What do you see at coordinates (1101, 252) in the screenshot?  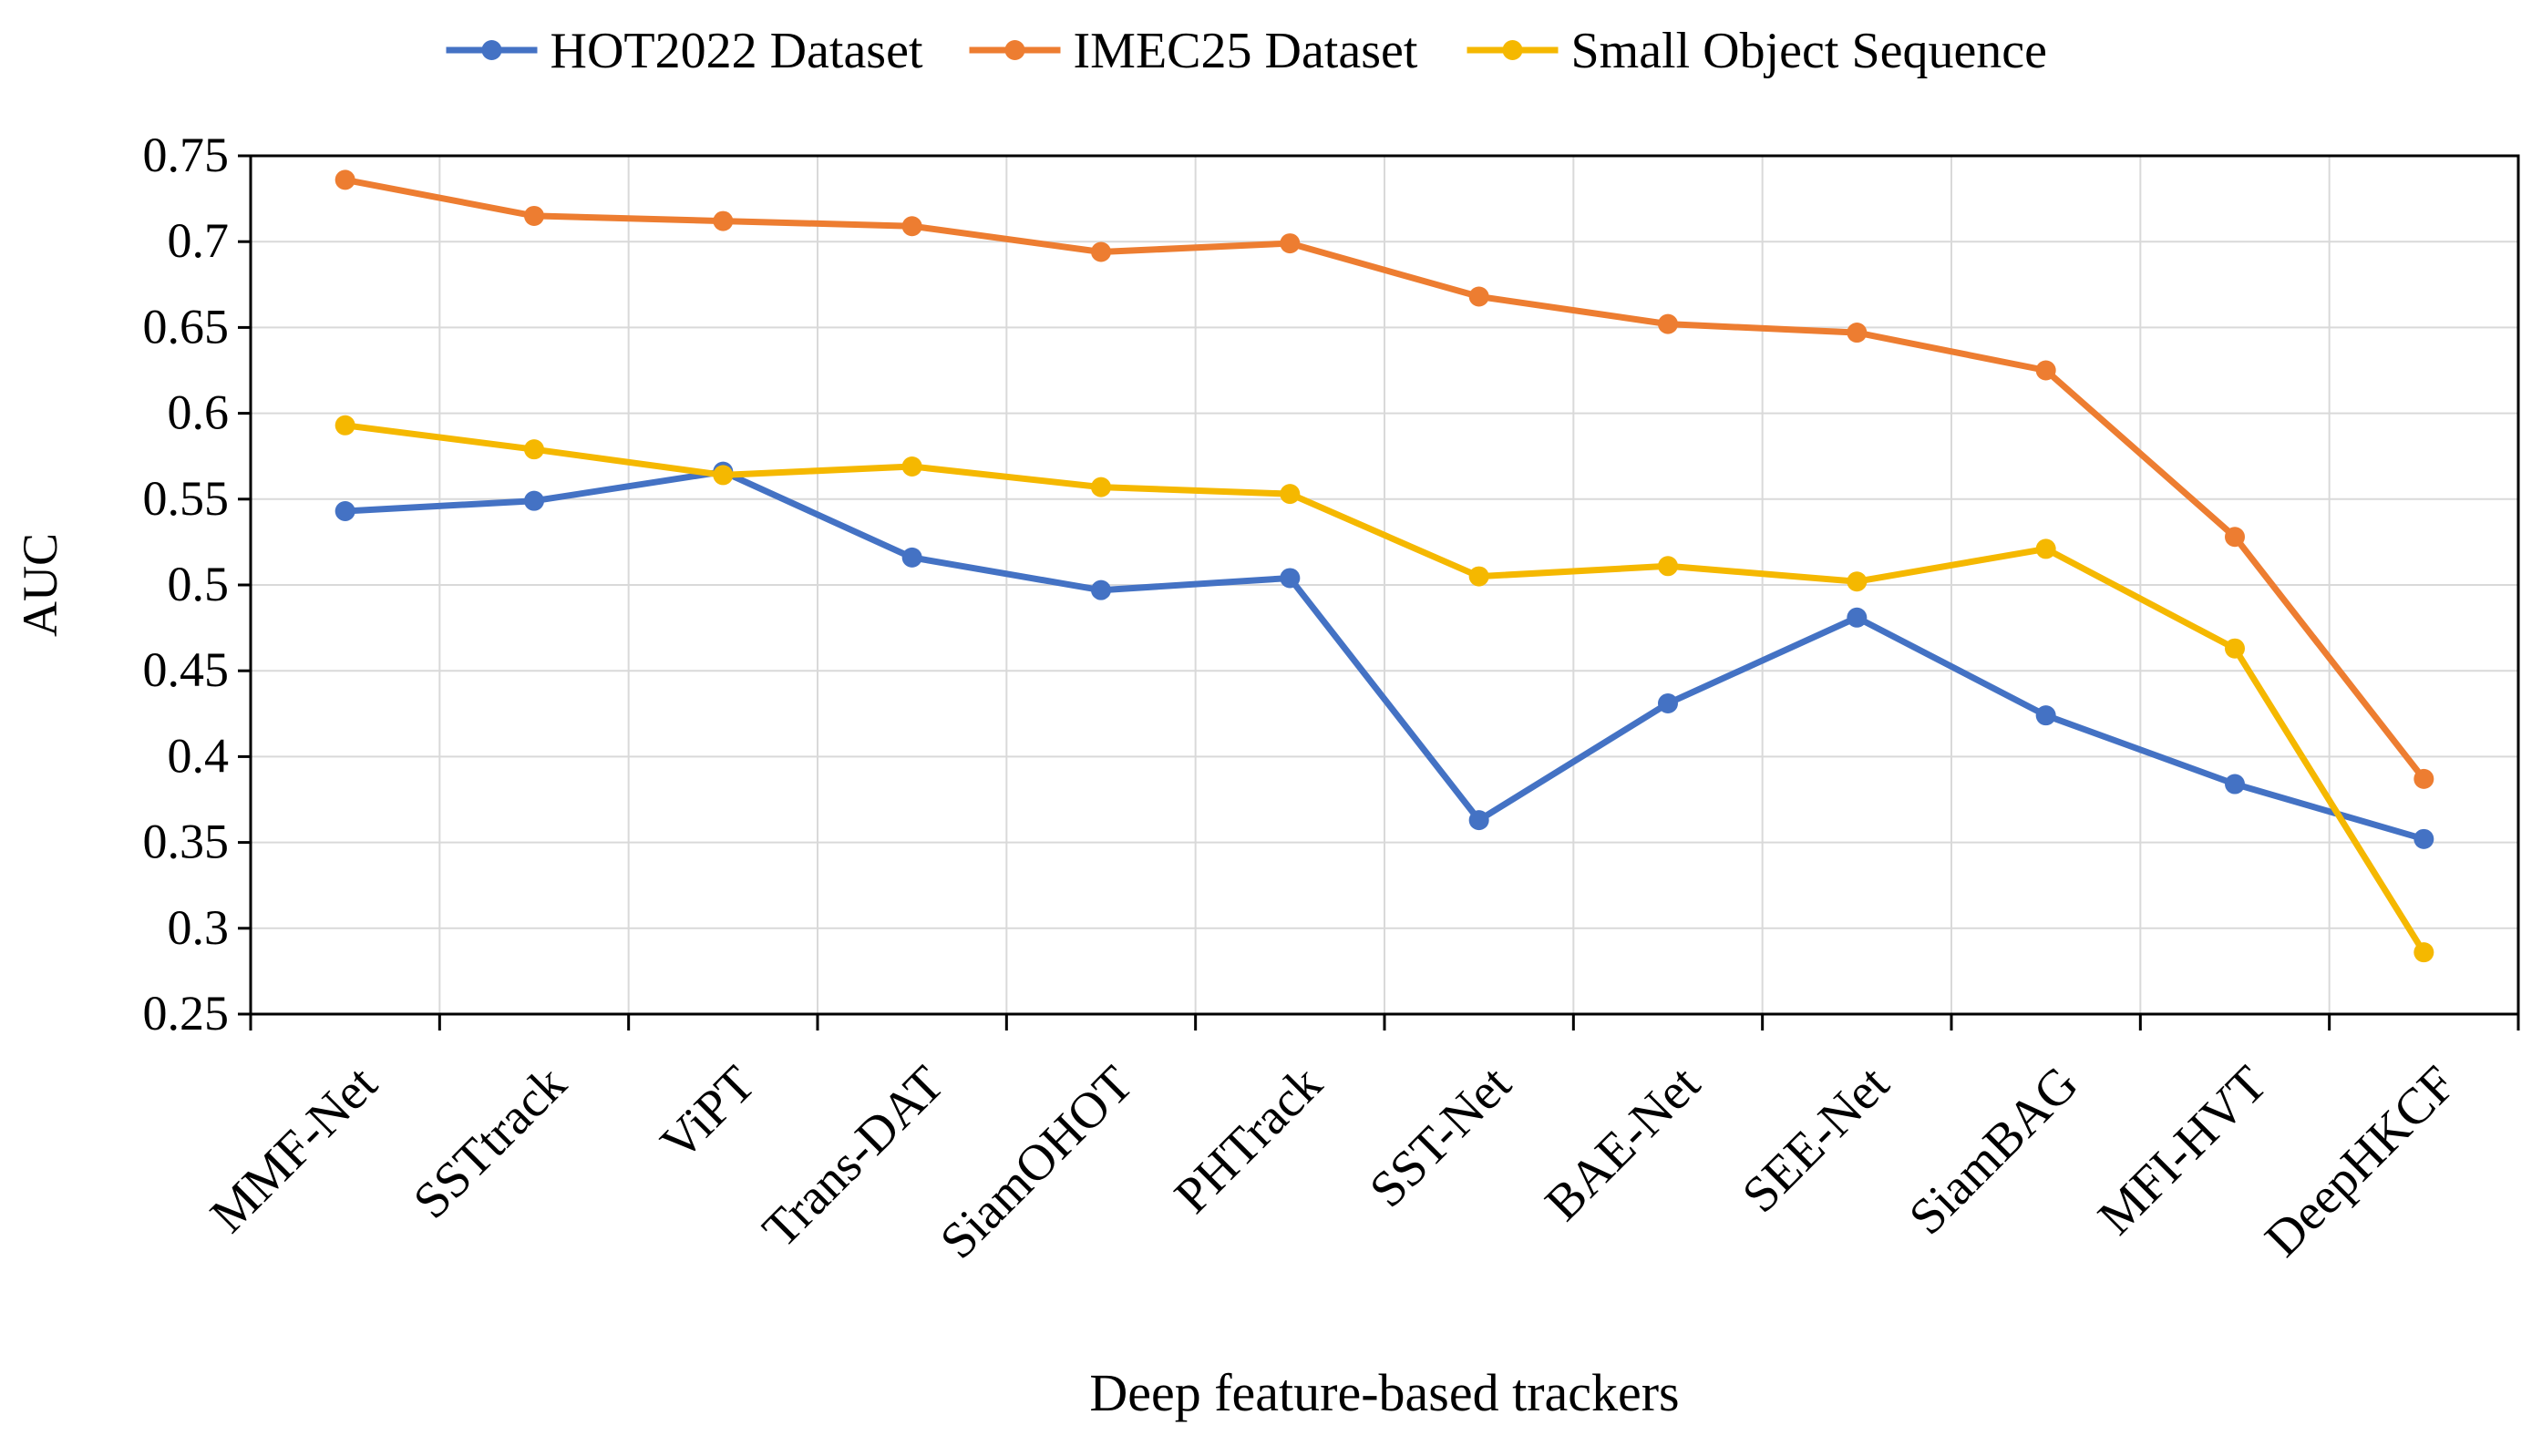 I see `data-point-imec25-dataset-siamohot` at bounding box center [1101, 252].